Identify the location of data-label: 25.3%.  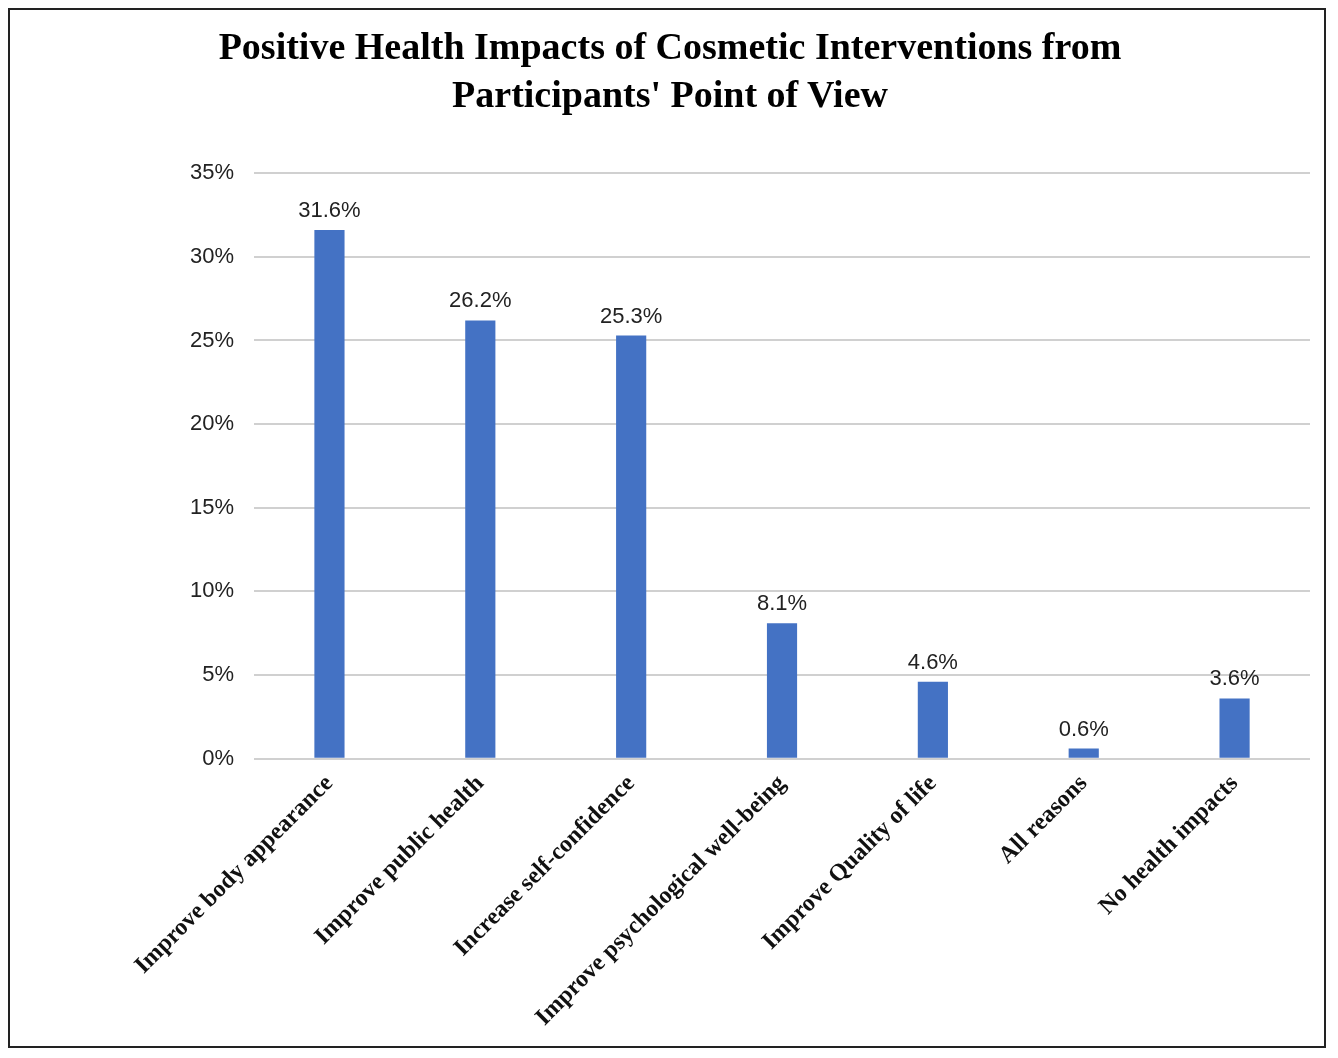
(631, 315).